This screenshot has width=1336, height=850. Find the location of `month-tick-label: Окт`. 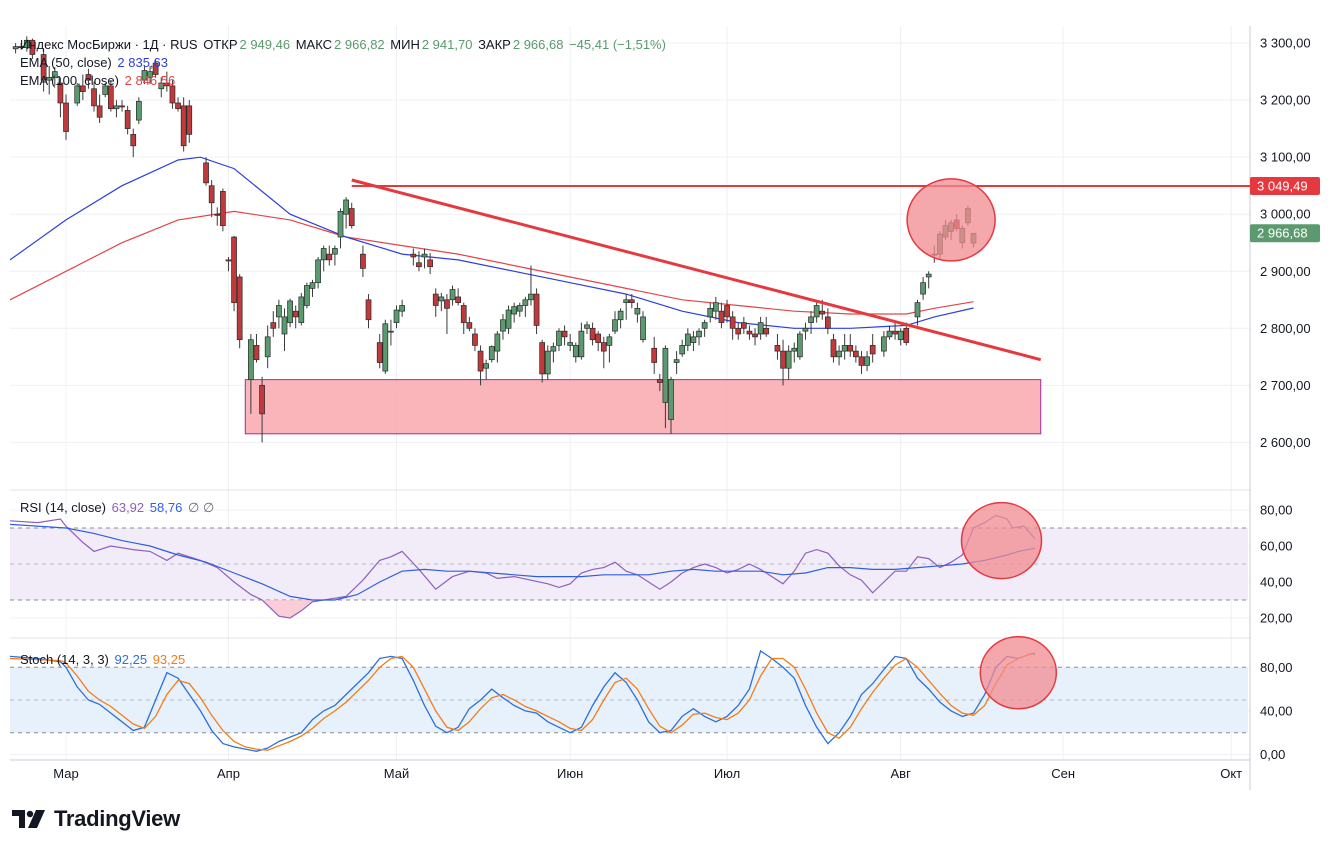

month-tick-label: Окт is located at coordinates (1231, 773).